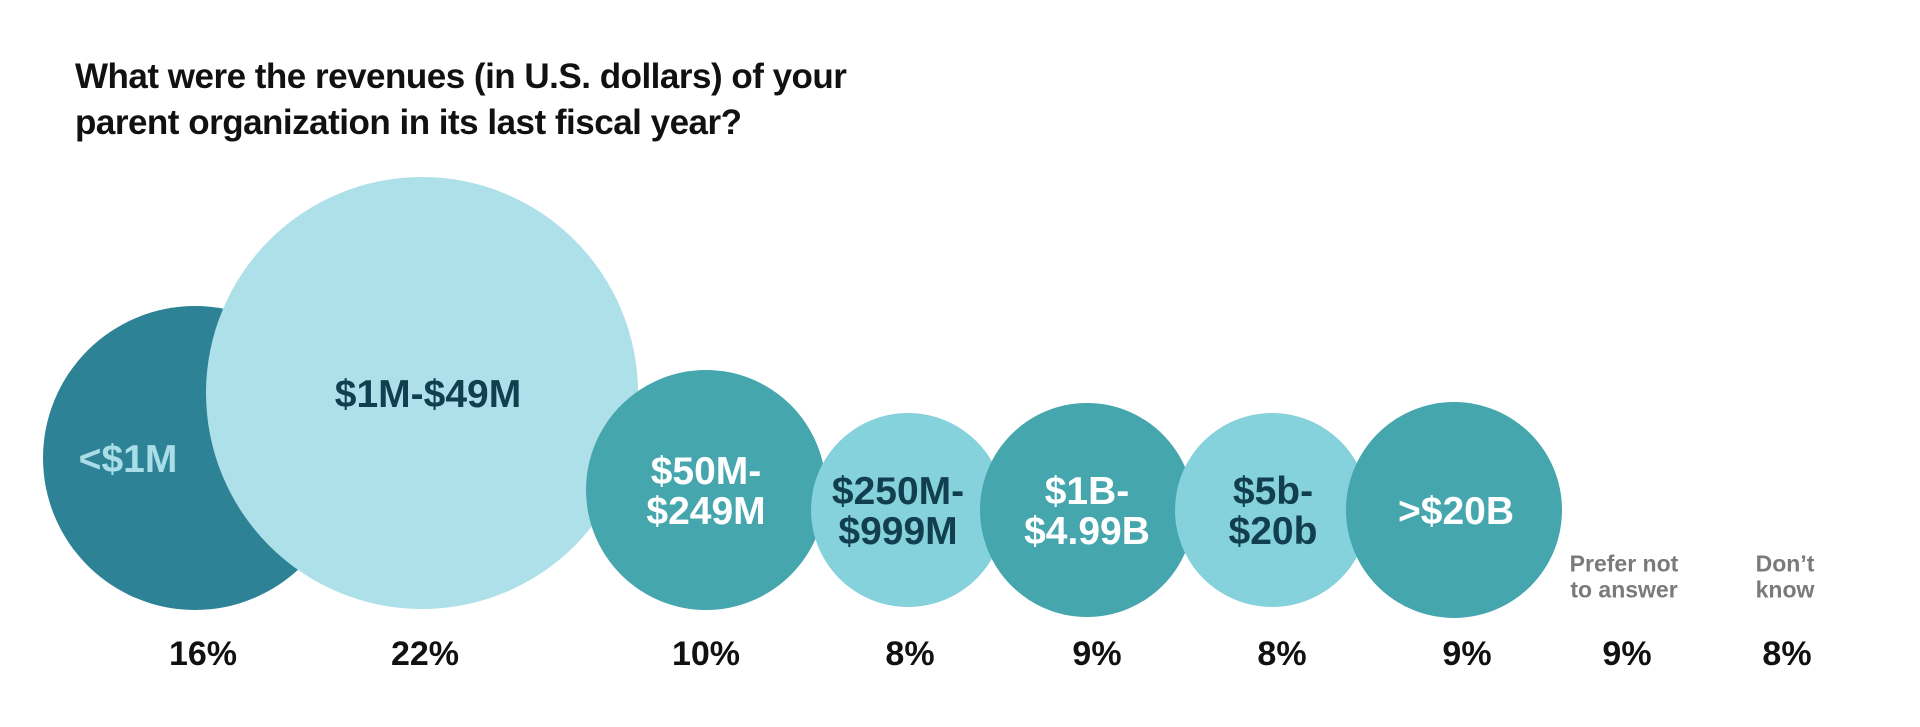 This screenshot has height=727, width=1920. I want to click on bubble-label-2-line-1: $249M, so click(705, 511).